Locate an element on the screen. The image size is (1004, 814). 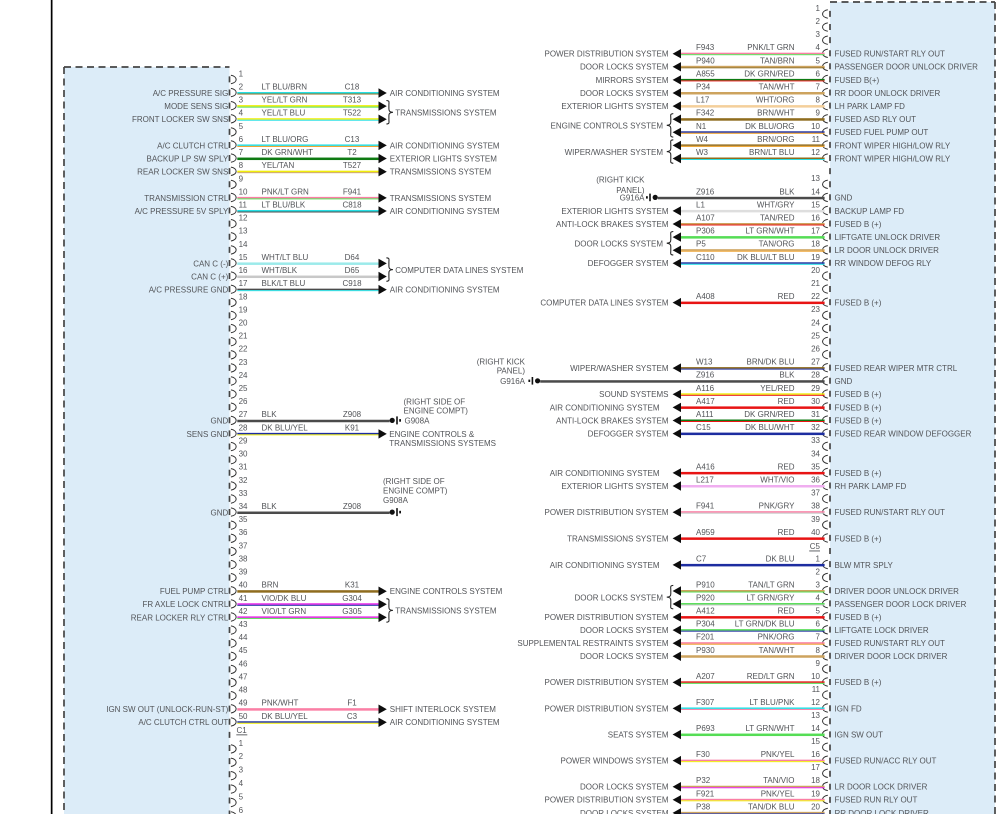
svg-text: 3 is located at coordinates (241, 100).